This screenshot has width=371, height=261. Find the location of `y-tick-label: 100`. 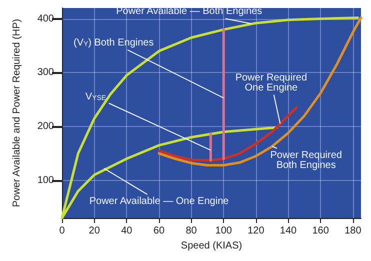

y-tick-label: 100 is located at coordinates (45, 180).